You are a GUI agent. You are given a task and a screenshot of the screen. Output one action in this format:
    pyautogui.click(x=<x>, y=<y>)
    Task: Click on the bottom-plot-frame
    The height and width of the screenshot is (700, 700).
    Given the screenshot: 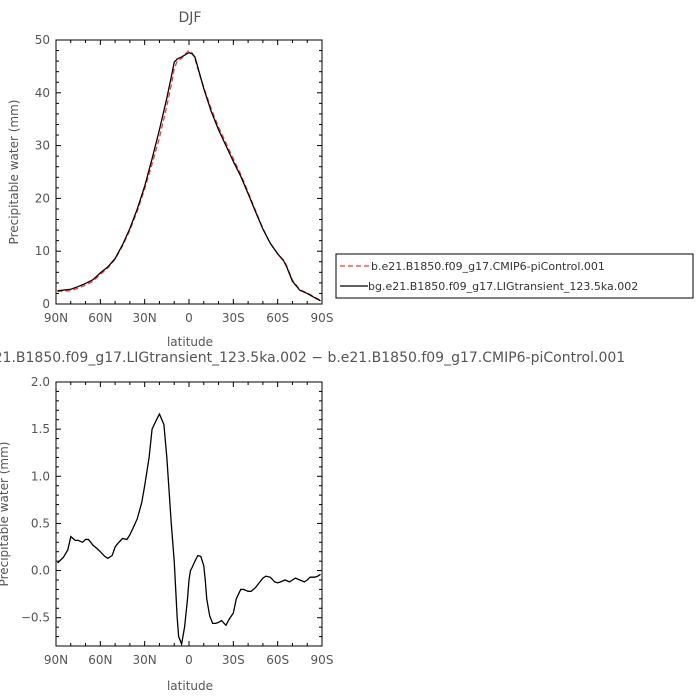 What is the action you would take?
    pyautogui.click(x=189, y=514)
    